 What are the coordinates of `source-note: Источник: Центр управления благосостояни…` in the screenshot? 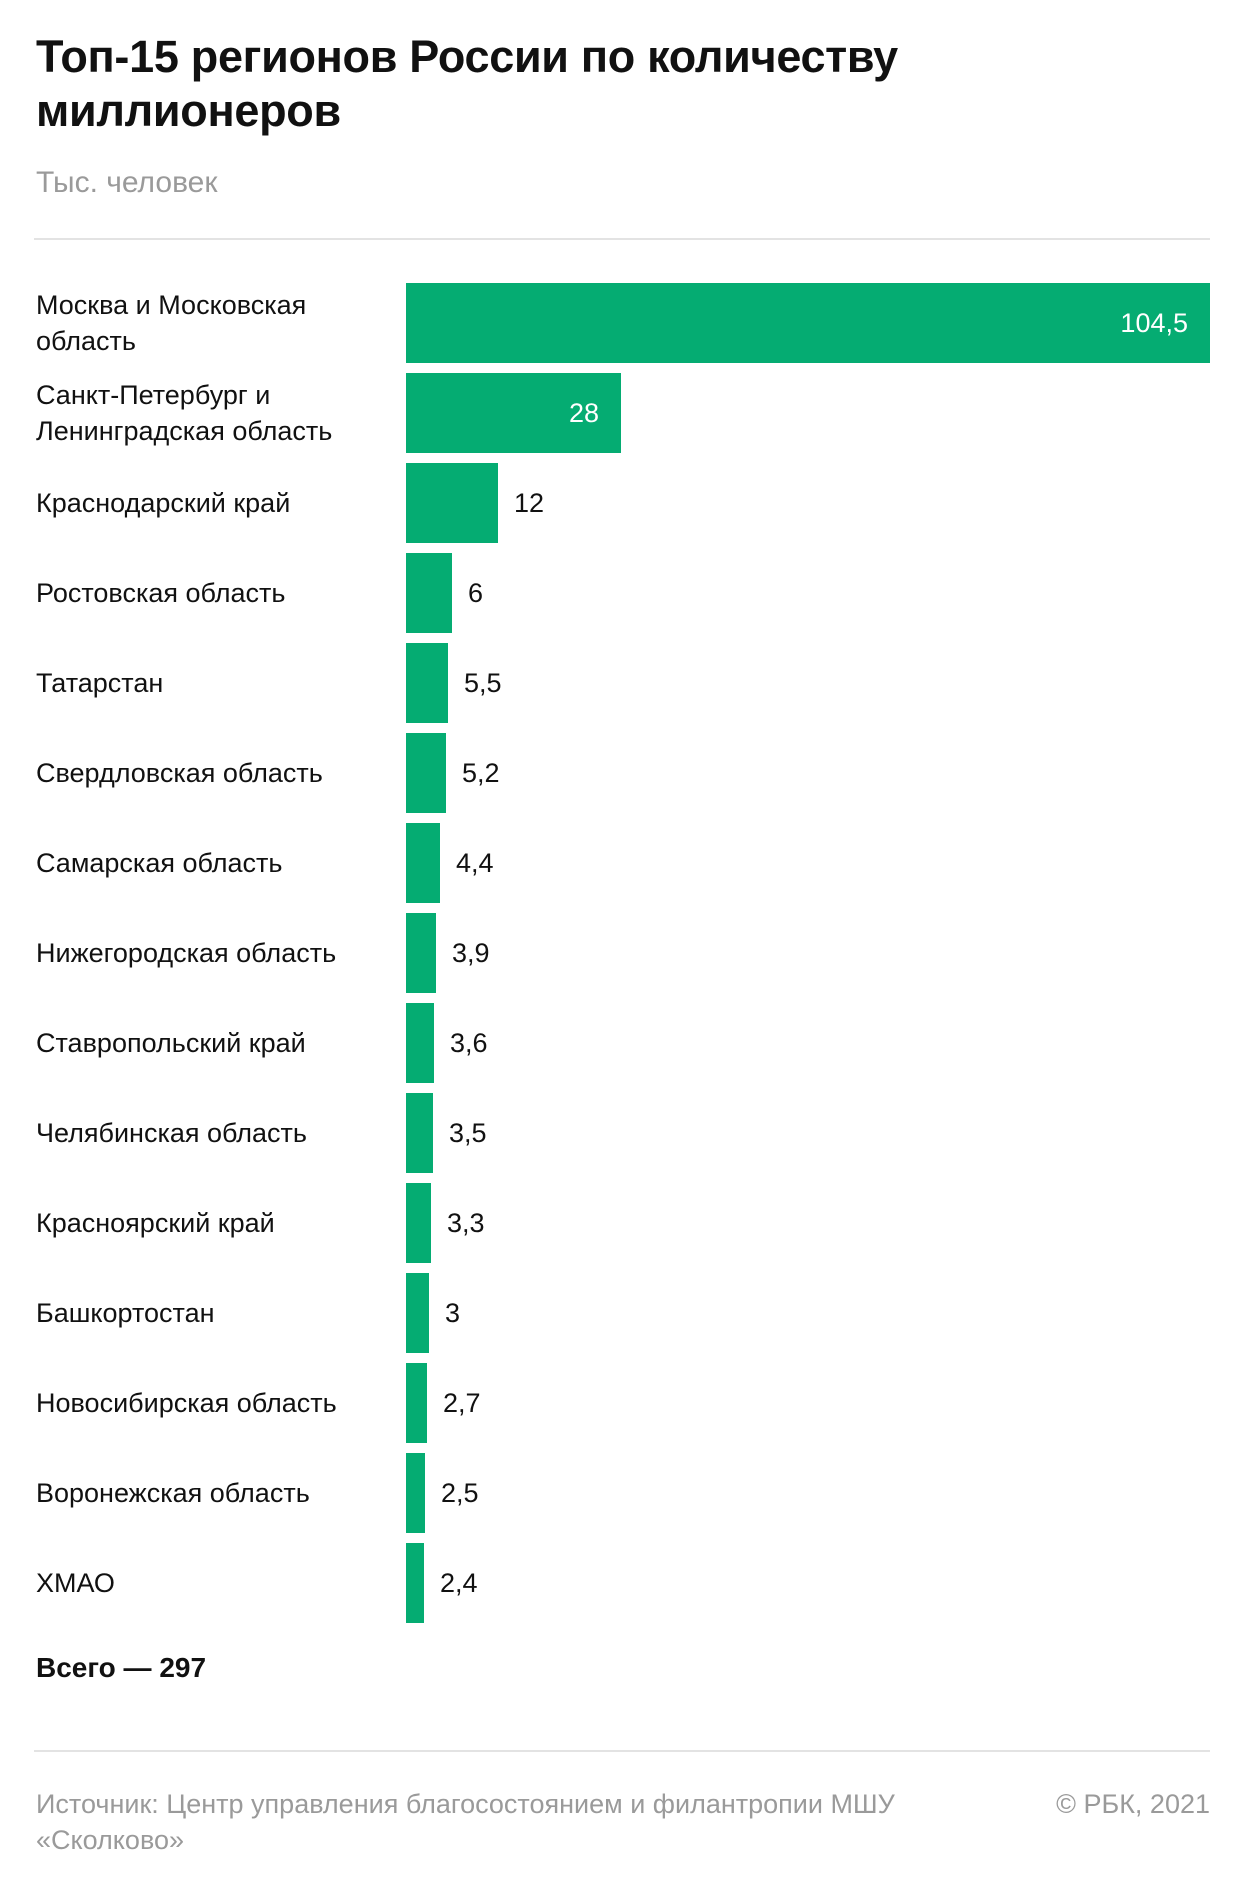 It's located at (465, 1822).